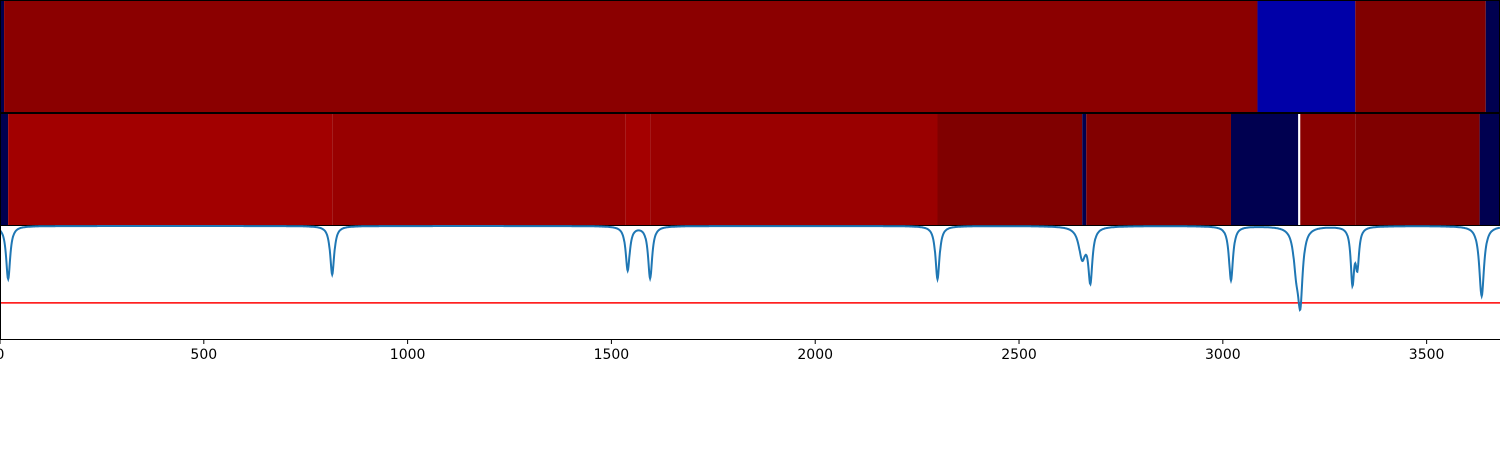 The width and height of the screenshot is (1500, 450). What do you see at coordinates (1427, 355) in the screenshot?
I see `x-tick-label-3500: 3500` at bounding box center [1427, 355].